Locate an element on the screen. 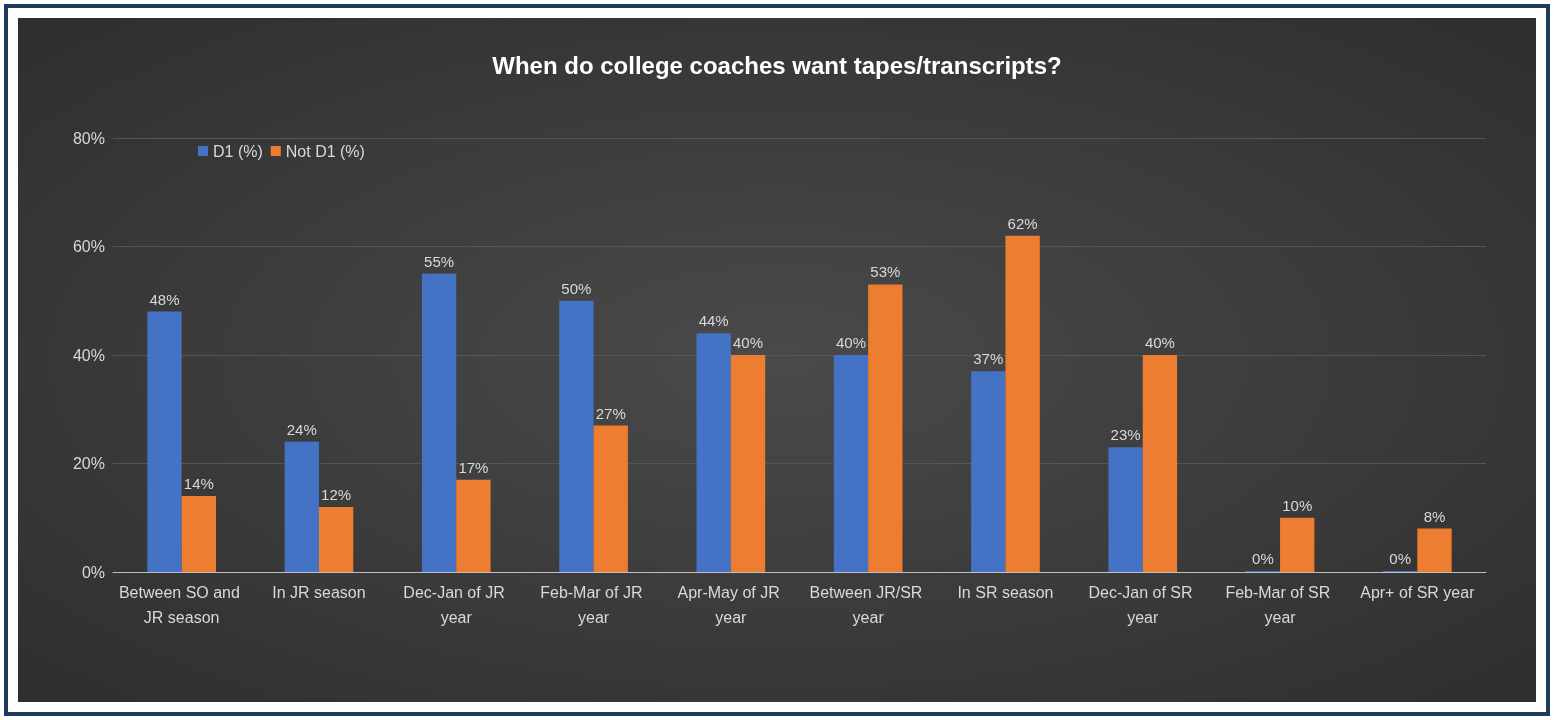 Image resolution: width=1554 pixels, height=720 pixels. data-label: 10% is located at coordinates (1297, 505).